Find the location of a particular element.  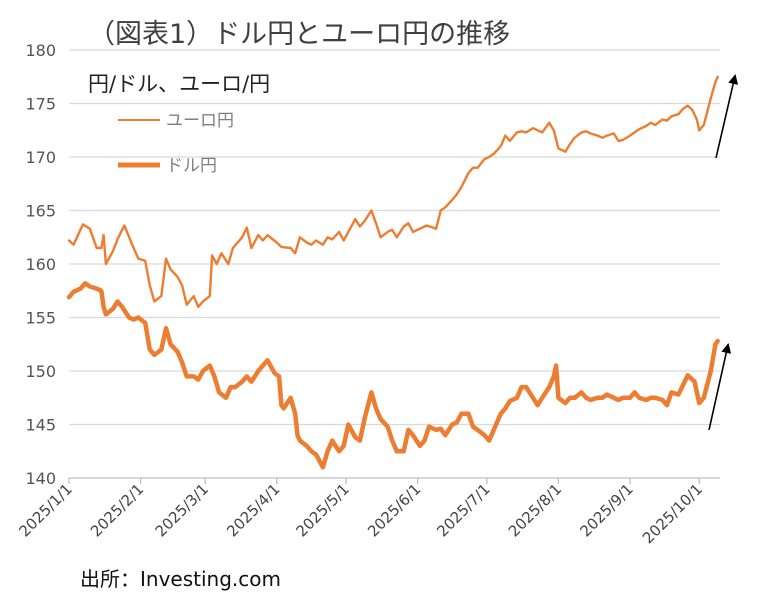

trend-arrows is located at coordinates (723, 252).